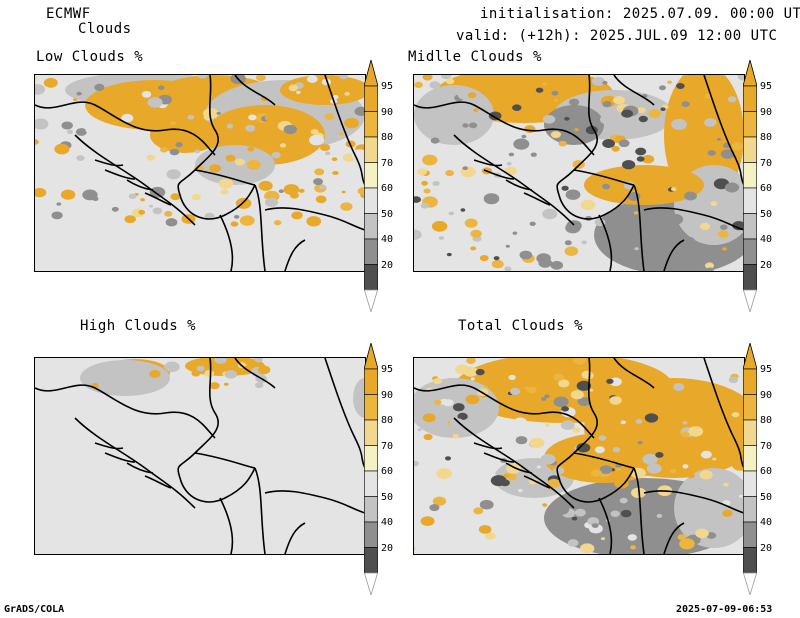 This screenshot has height=618, width=800. I want to click on colorbar-low, so click(371, 186).